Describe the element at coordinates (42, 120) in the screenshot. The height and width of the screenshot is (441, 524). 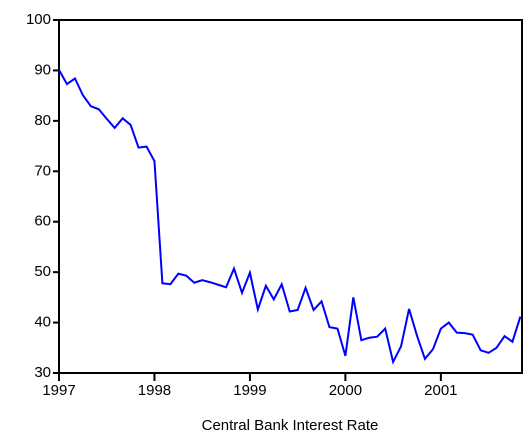
I see `y-tick-label: 80` at that location.